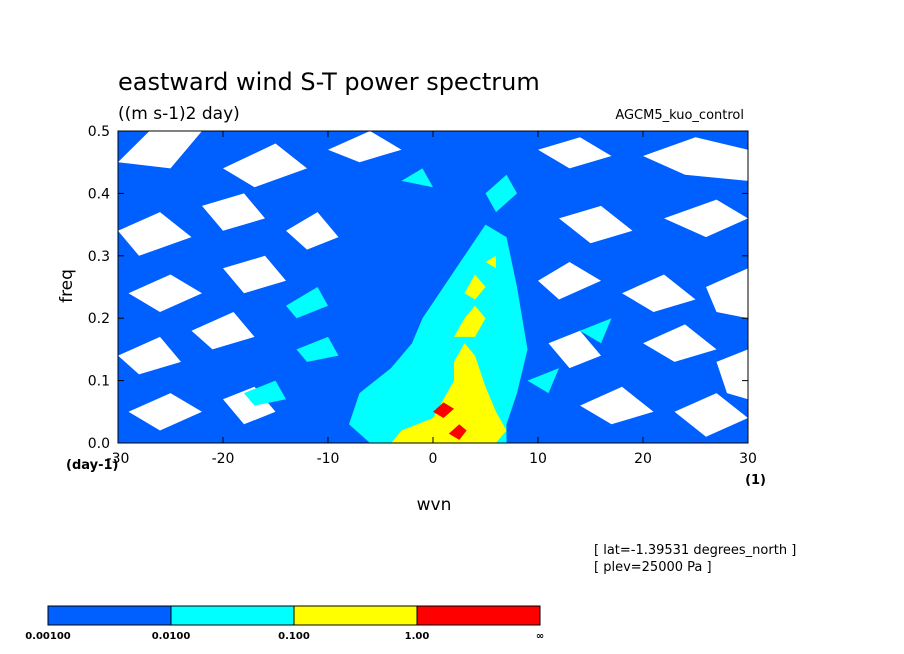  What do you see at coordinates (179, 114) in the screenshot?
I see `chart-subtitle: ((m s-1)2 day)` at bounding box center [179, 114].